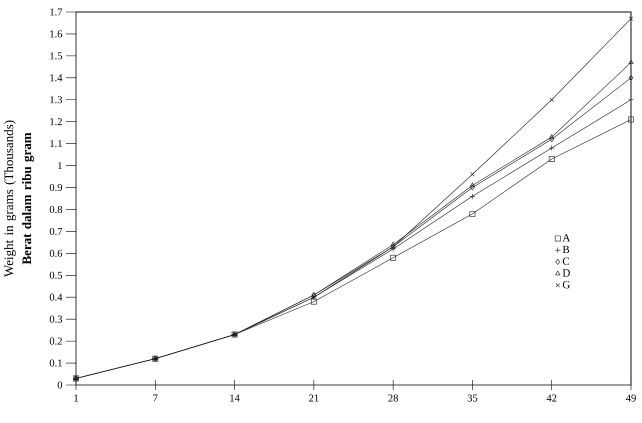  Describe the element at coordinates (19, 199) in the screenshot. I see `y-axis-title: Weight in grams (Thousands) Berat dalam ribu gram` at that location.